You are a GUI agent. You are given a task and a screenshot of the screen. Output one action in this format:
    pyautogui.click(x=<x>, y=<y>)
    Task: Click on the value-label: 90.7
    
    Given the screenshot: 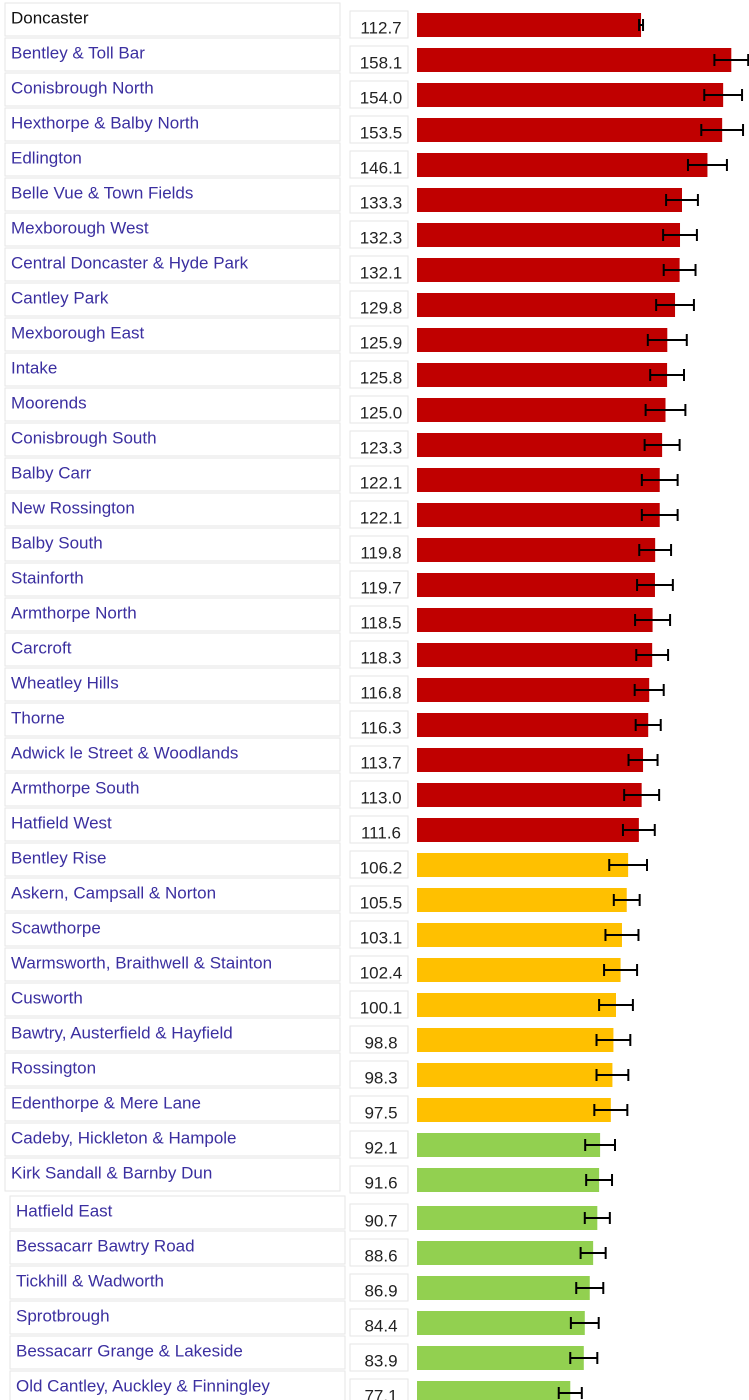 What is the action you would take?
    pyautogui.click(x=380, y=1220)
    